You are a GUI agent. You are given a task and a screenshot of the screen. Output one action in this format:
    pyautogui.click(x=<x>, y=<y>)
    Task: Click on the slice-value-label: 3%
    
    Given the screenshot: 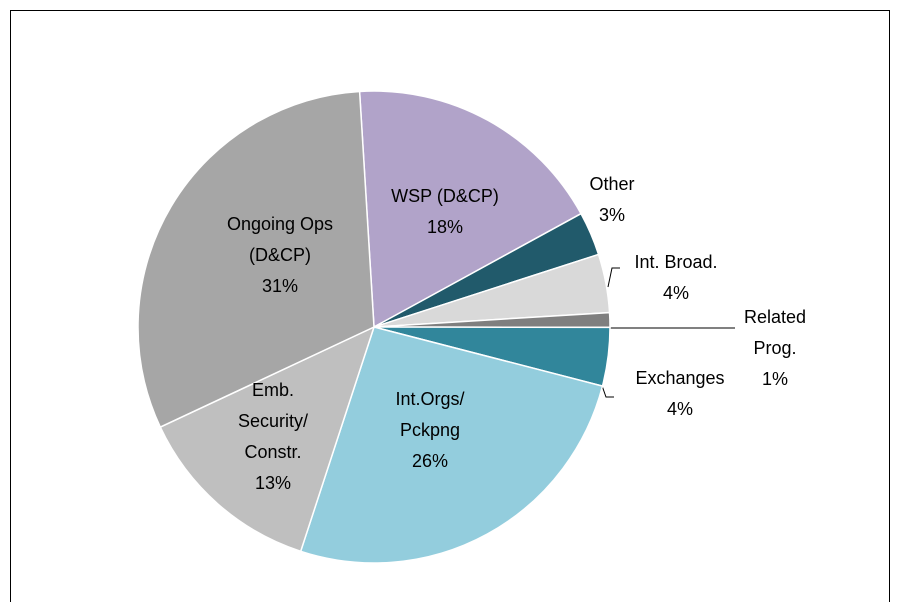 What is the action you would take?
    pyautogui.click(x=612, y=215)
    